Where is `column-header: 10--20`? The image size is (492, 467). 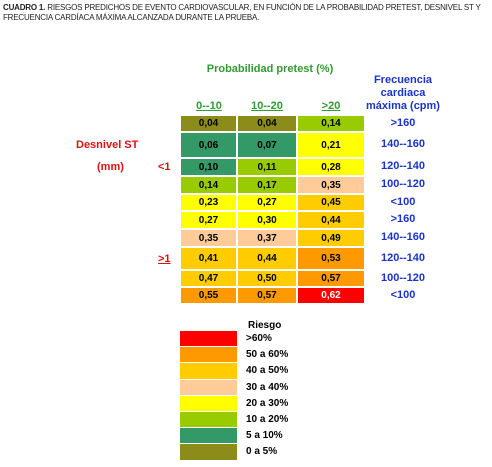 column-header: 10--20 is located at coordinates (267, 106).